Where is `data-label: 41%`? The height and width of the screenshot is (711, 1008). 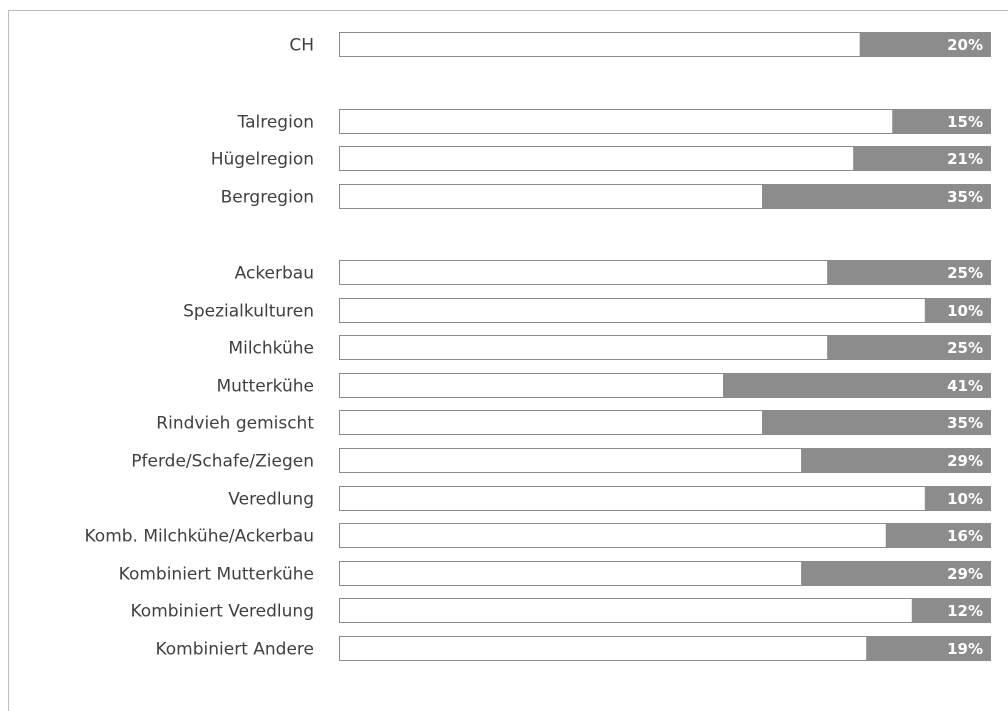
data-label: 41% is located at coordinates (965, 386).